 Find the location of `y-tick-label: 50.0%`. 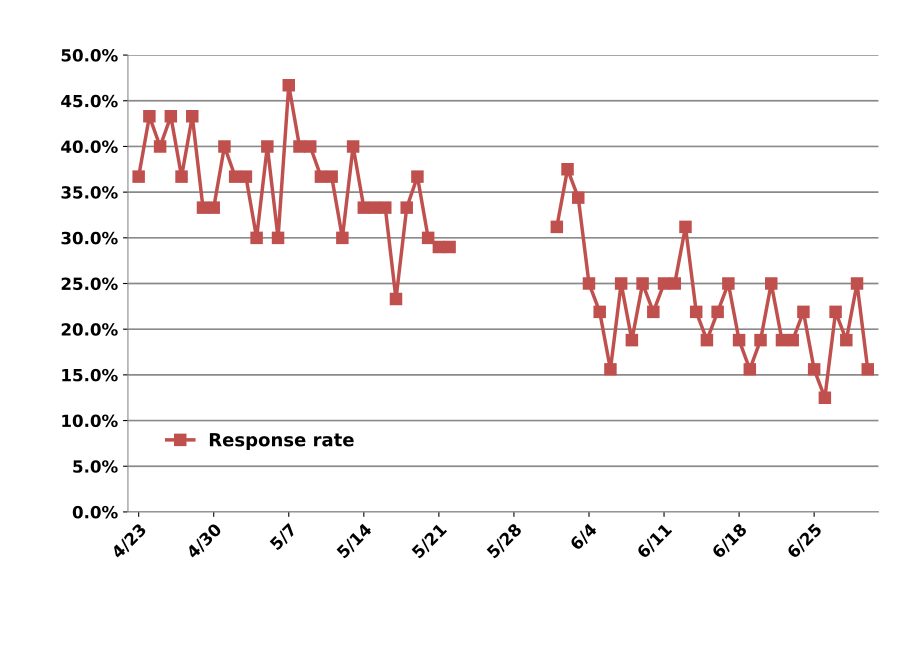

y-tick-label: 50.0% is located at coordinates (90, 55).